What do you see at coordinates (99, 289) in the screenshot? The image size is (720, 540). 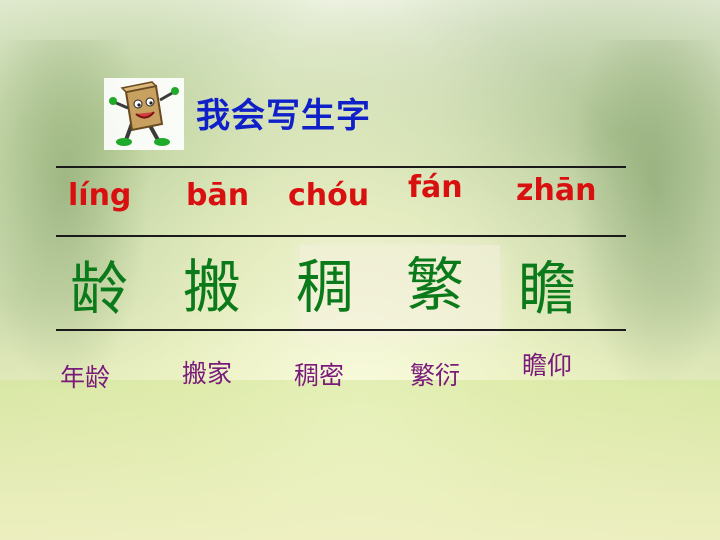 I see `character-ling: 龄` at bounding box center [99, 289].